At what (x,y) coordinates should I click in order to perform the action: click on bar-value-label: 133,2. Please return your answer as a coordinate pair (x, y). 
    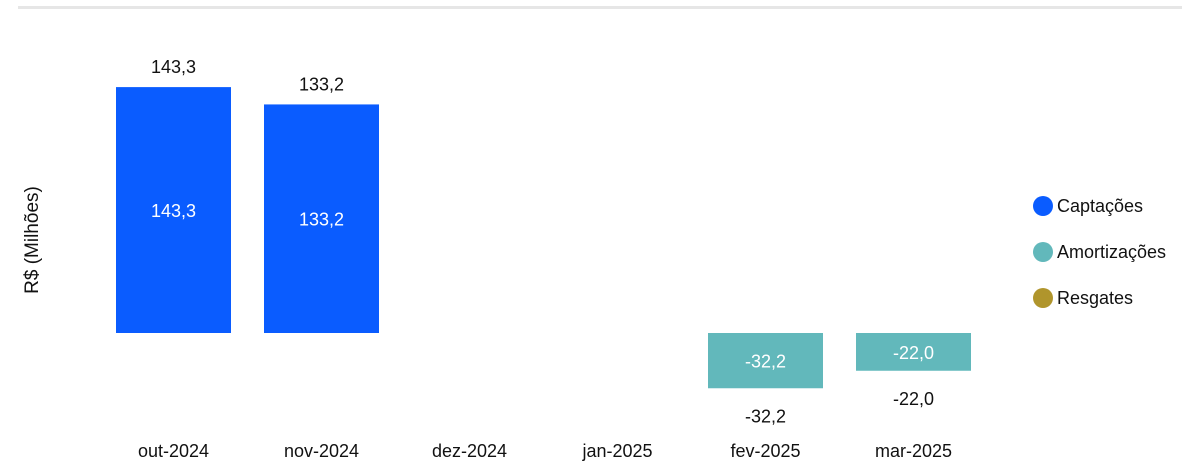
    Looking at the image, I should click on (321, 220).